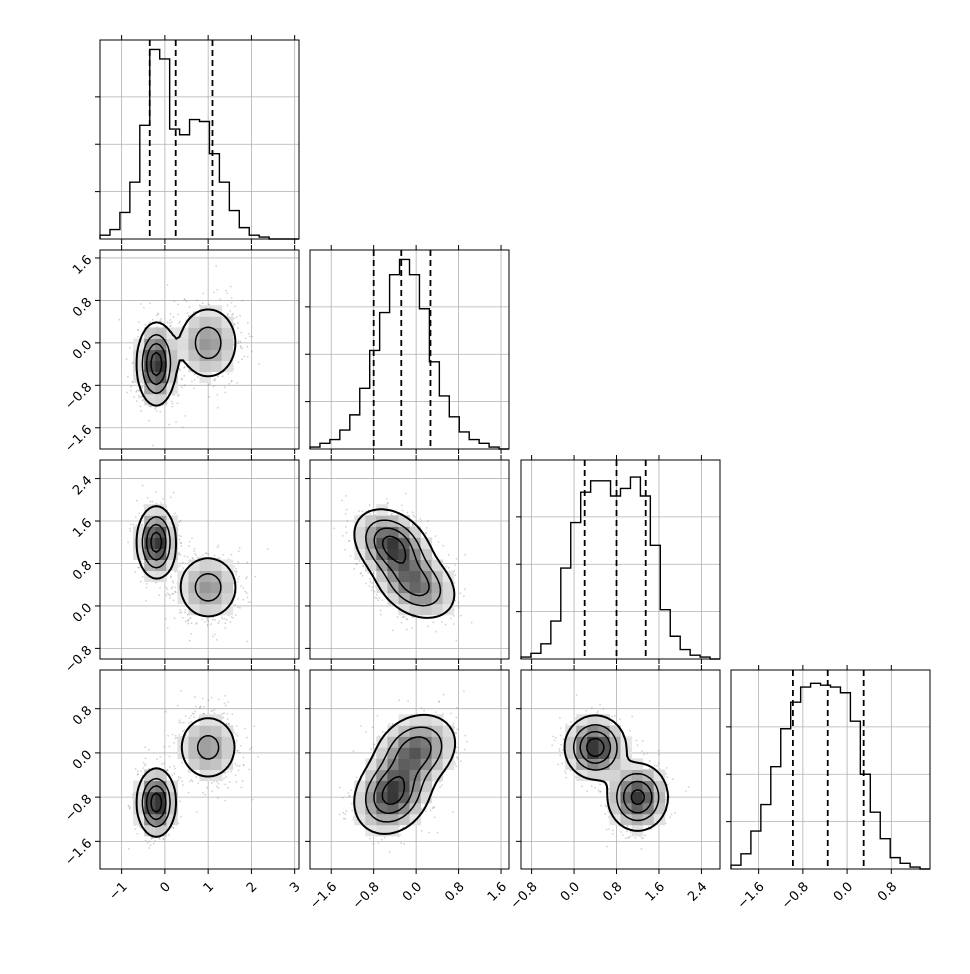 The image size is (970, 974). I want to click on panel-frame, so click(830, 769).